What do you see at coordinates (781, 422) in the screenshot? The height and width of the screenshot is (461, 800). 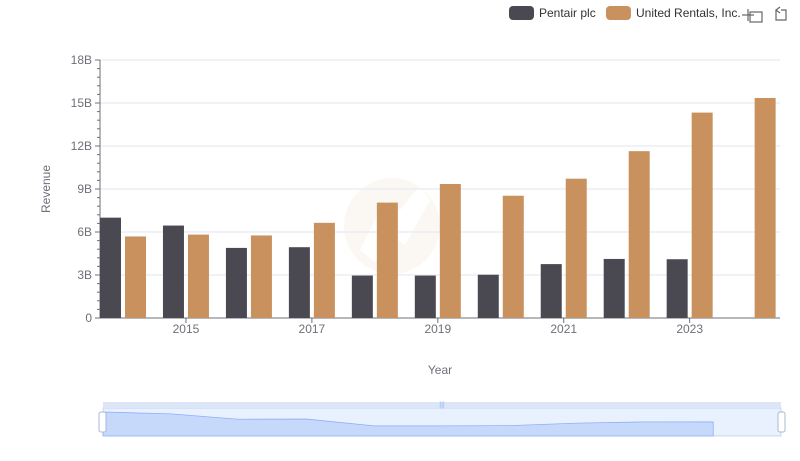 I see `data-zoom-right-handle` at bounding box center [781, 422].